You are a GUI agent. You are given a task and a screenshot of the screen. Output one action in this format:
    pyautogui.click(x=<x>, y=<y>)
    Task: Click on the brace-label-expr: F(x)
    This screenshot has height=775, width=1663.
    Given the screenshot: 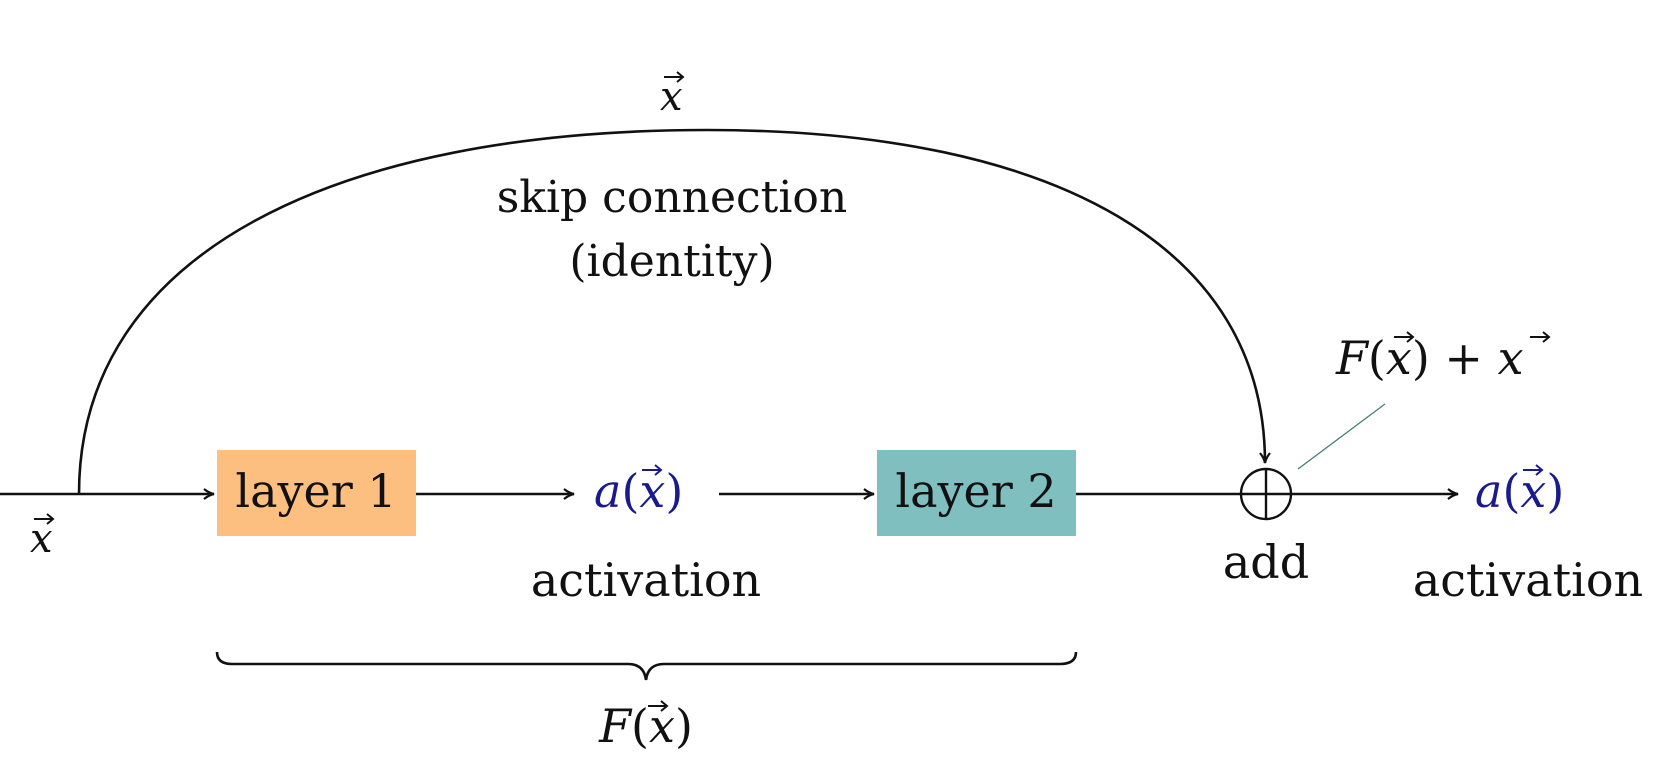 What is the action you would take?
    pyautogui.click(x=645, y=726)
    